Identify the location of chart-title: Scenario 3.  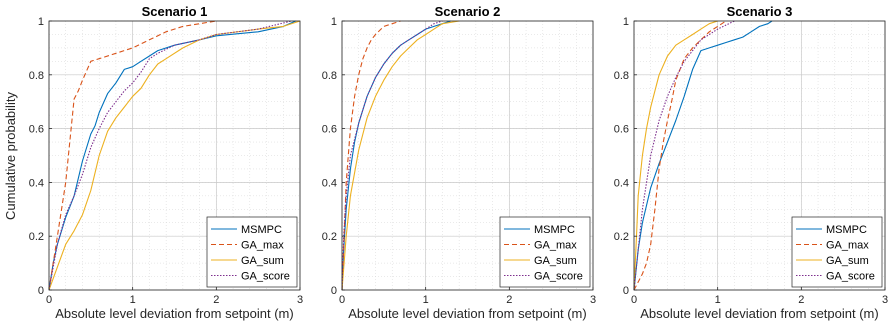
(760, 11).